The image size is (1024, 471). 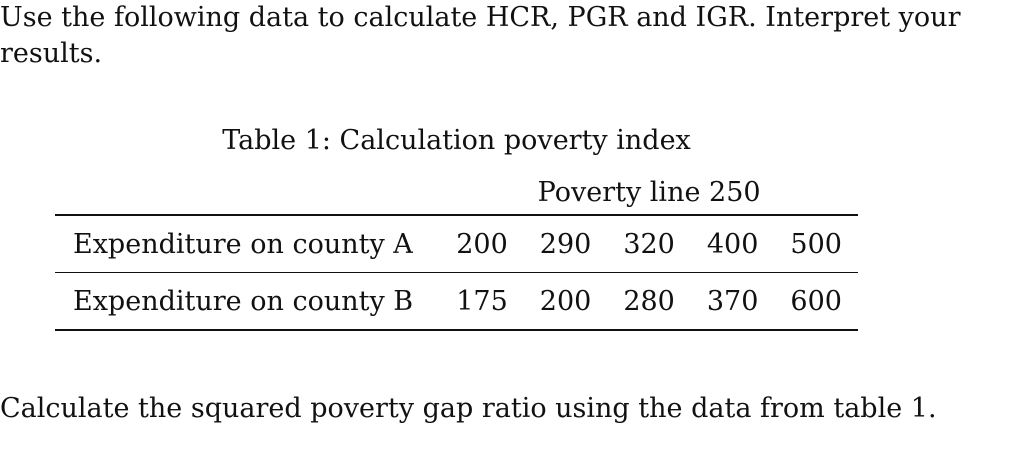 What do you see at coordinates (456, 192) in the screenshot?
I see `table-header-row: Poverty line 250` at bounding box center [456, 192].